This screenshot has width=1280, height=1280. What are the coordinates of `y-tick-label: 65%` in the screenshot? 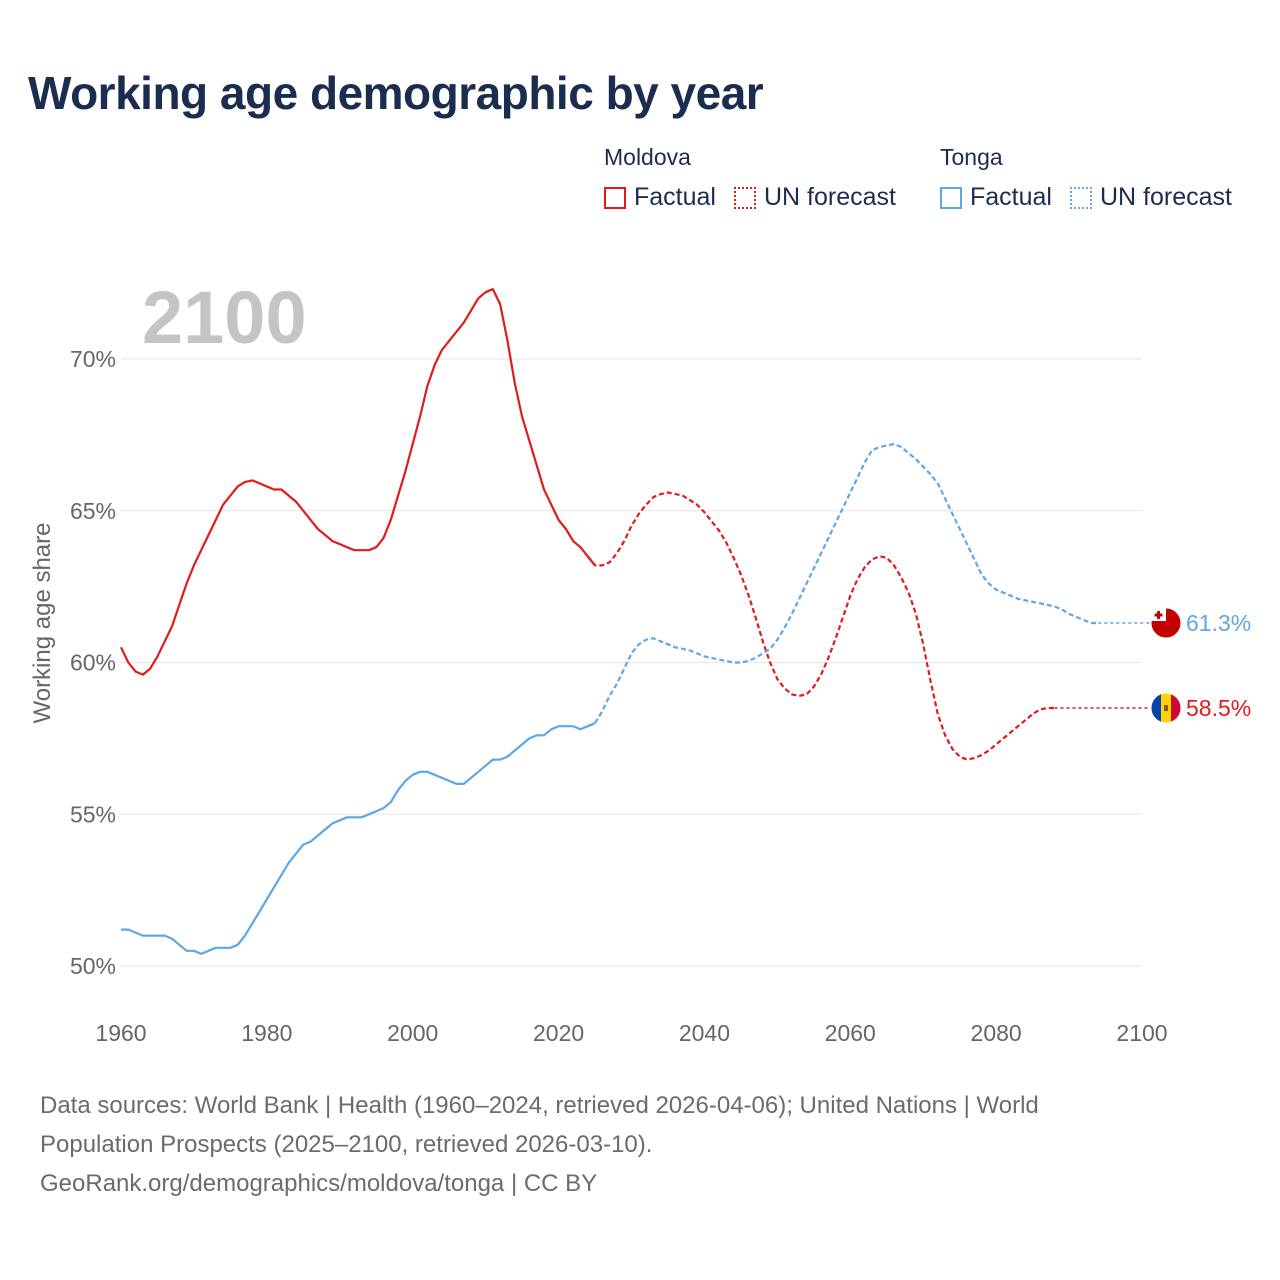 It's located at (93, 511).